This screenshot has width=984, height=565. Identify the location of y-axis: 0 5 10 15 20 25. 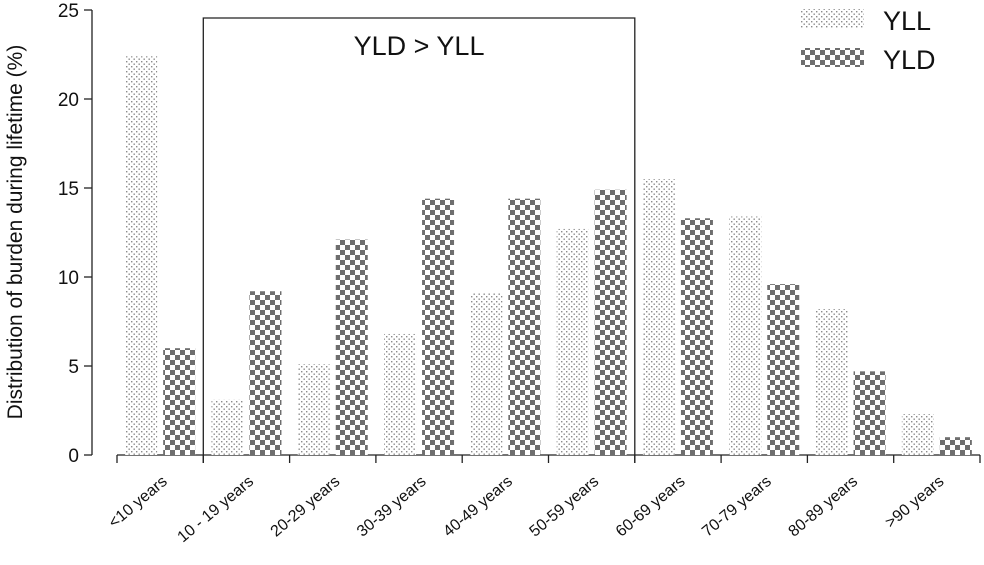
(75, 234).